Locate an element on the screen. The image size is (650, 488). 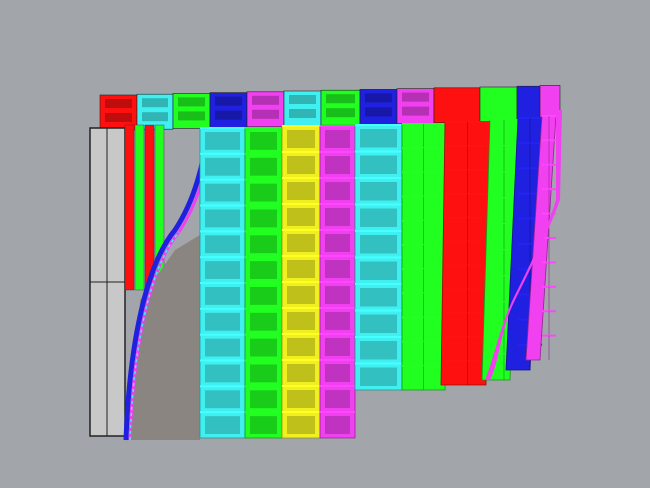
left-structure is located at coordinates (151, 282).